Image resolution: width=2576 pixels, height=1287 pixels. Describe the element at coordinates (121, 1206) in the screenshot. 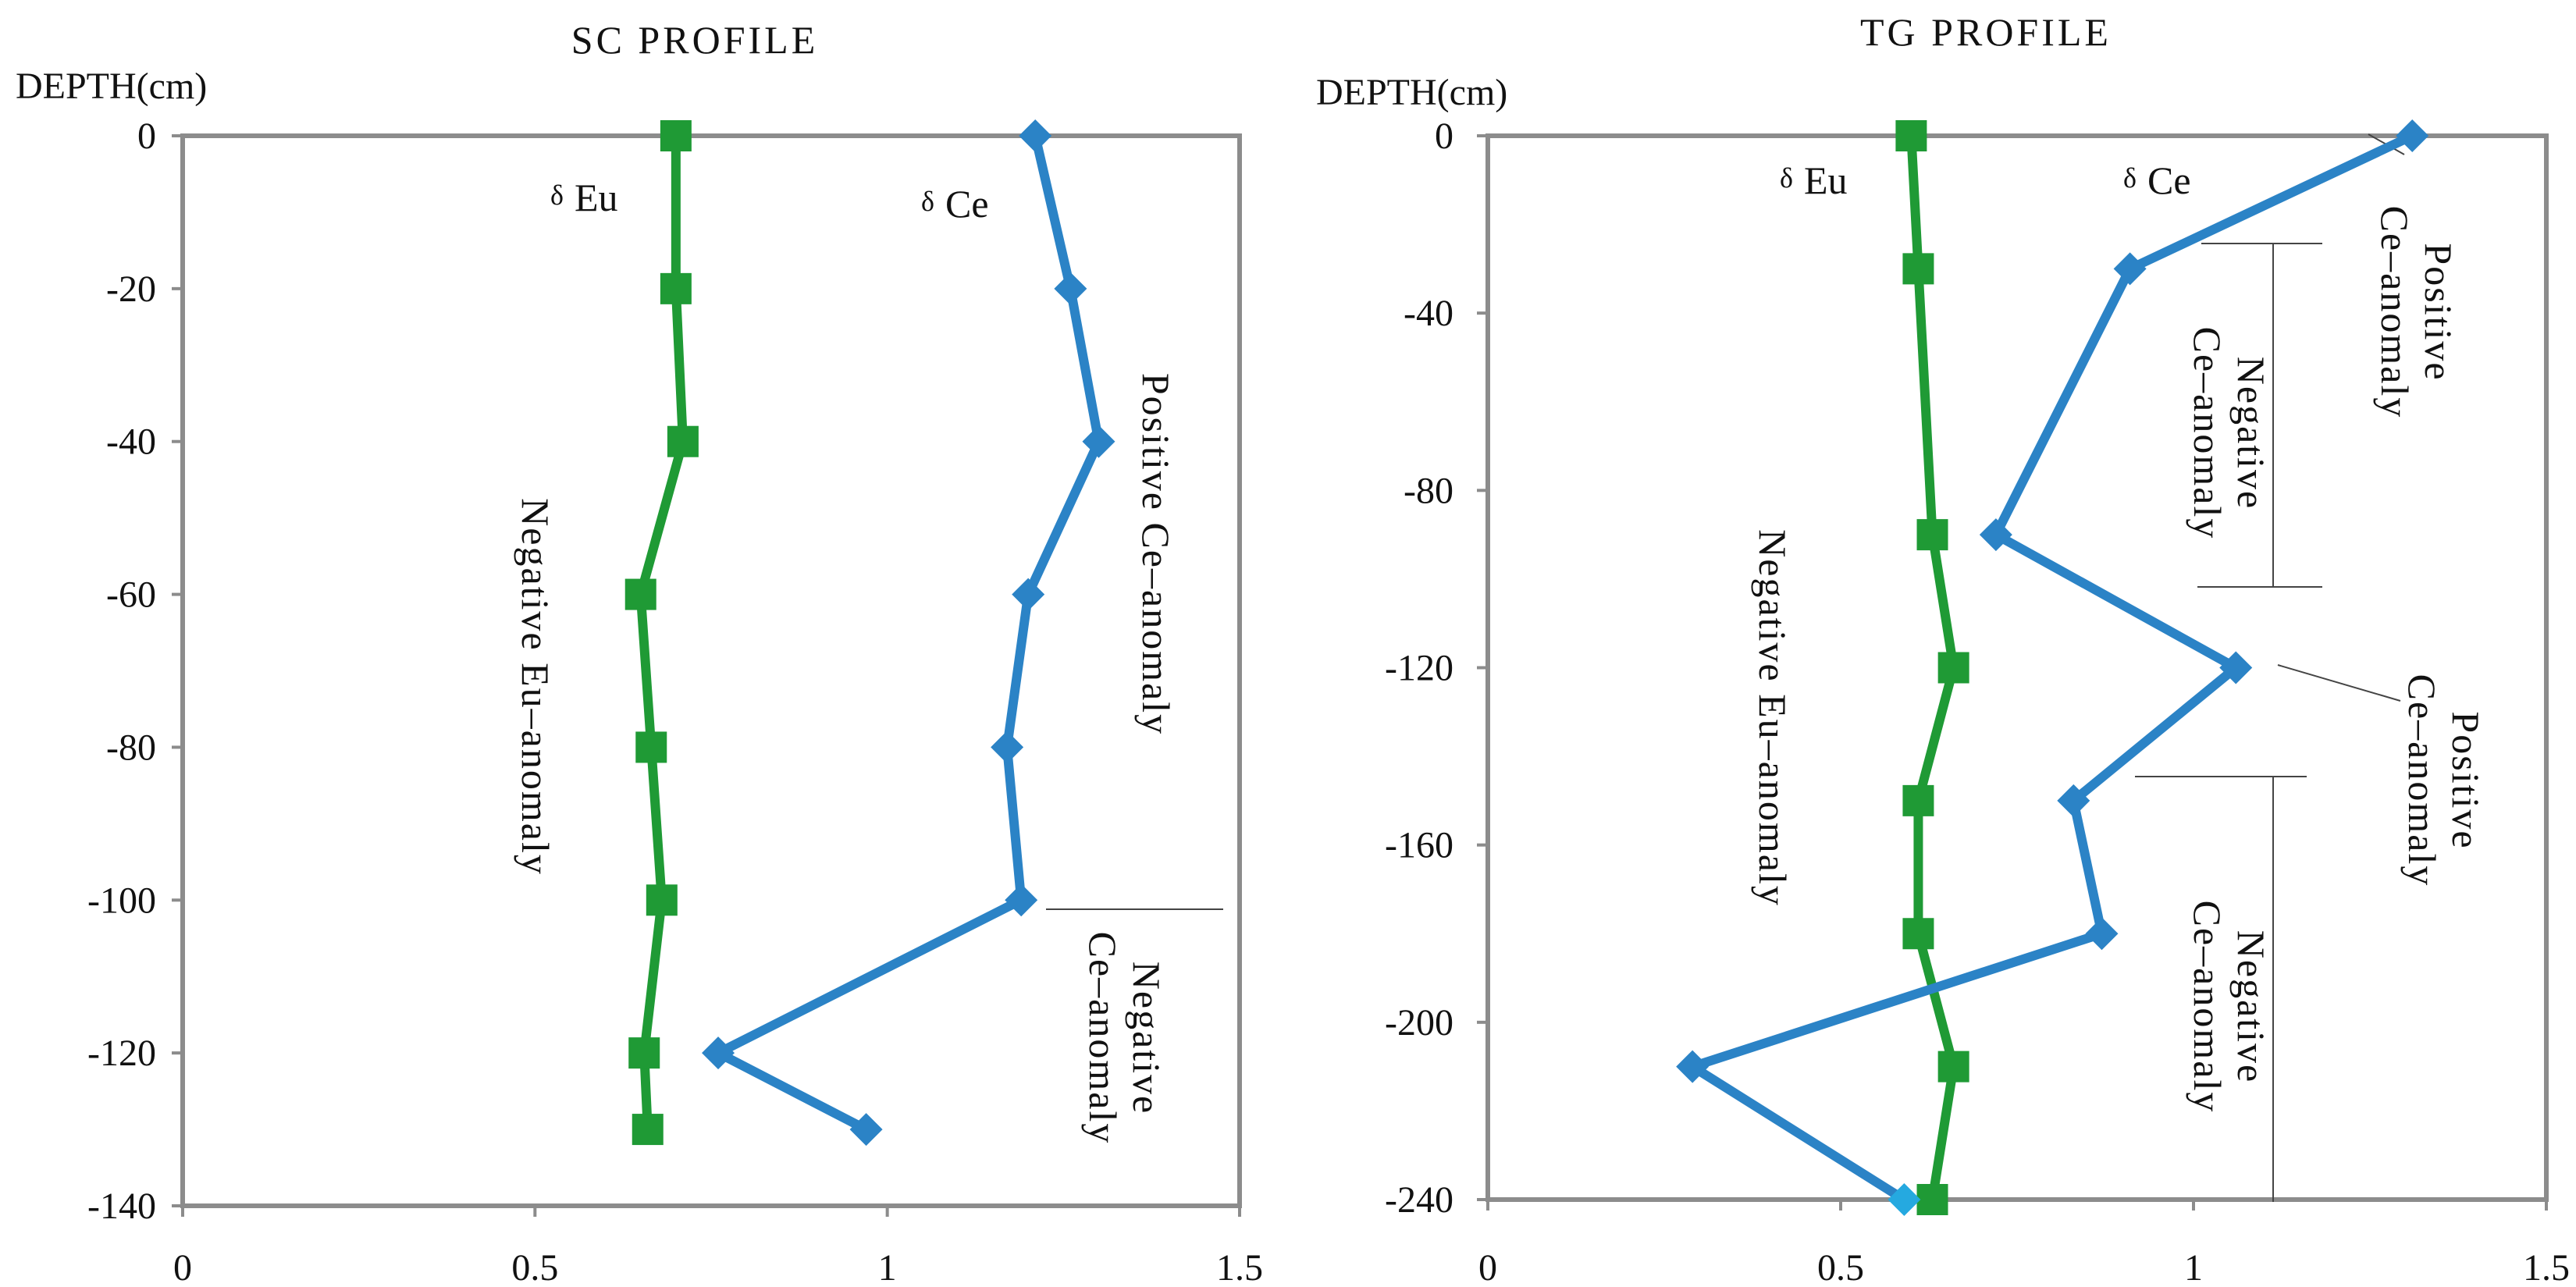

I see `sc-y-tick-label: -140` at that location.